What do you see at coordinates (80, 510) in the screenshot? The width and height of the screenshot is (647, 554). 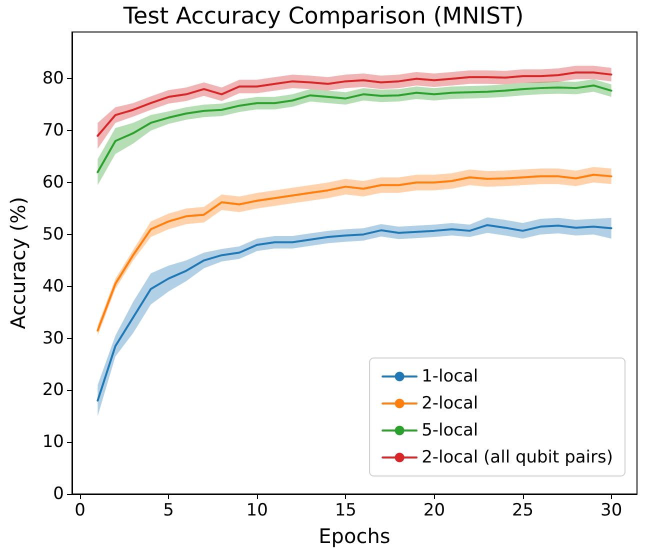 I see `x-tick-label: 0` at bounding box center [80, 510].